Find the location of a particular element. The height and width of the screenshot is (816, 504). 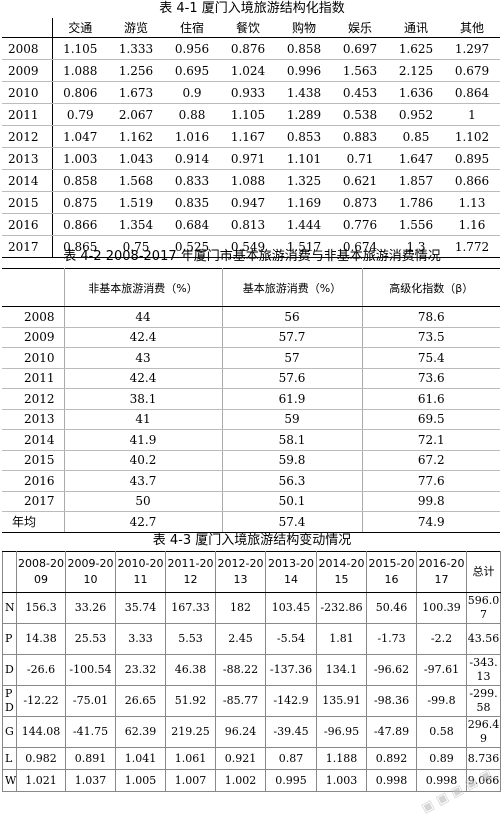

t1-cell: 2016 is located at coordinates (27, 224).